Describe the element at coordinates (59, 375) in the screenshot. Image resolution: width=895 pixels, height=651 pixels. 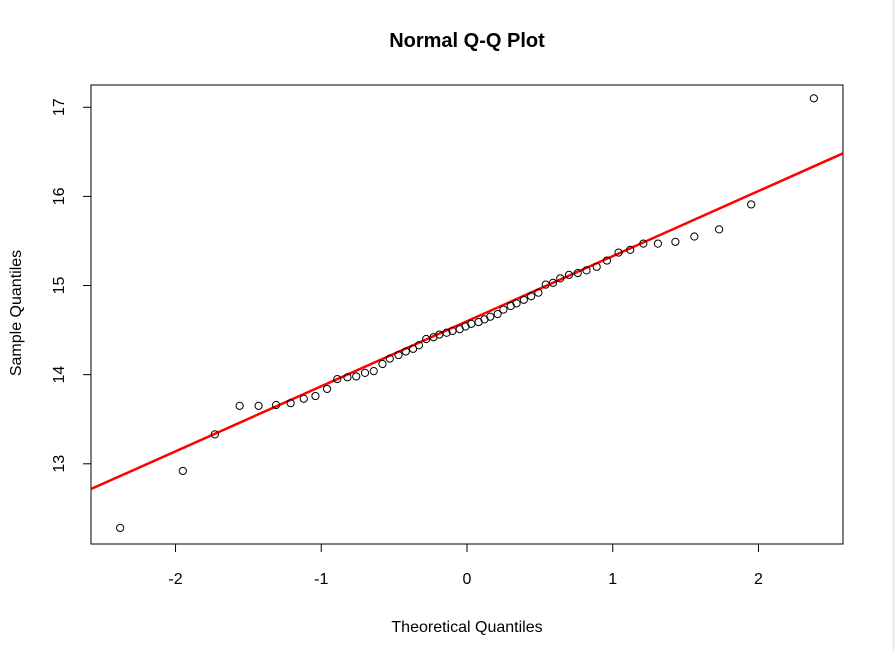
I see `y-tick-label: 14` at that location.